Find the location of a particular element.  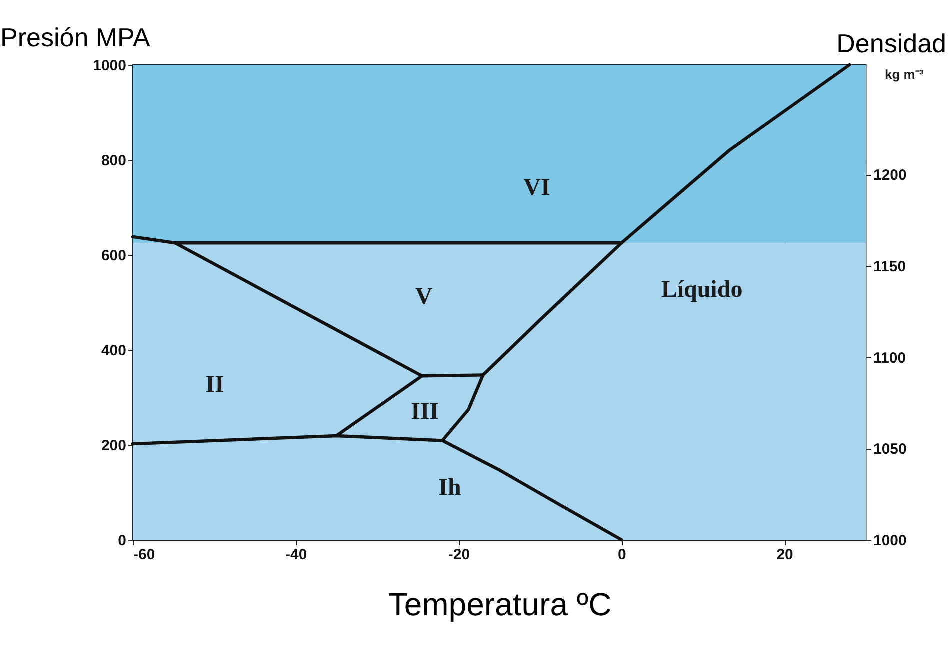

x-tick-label: -40 is located at coordinates (297, 555).